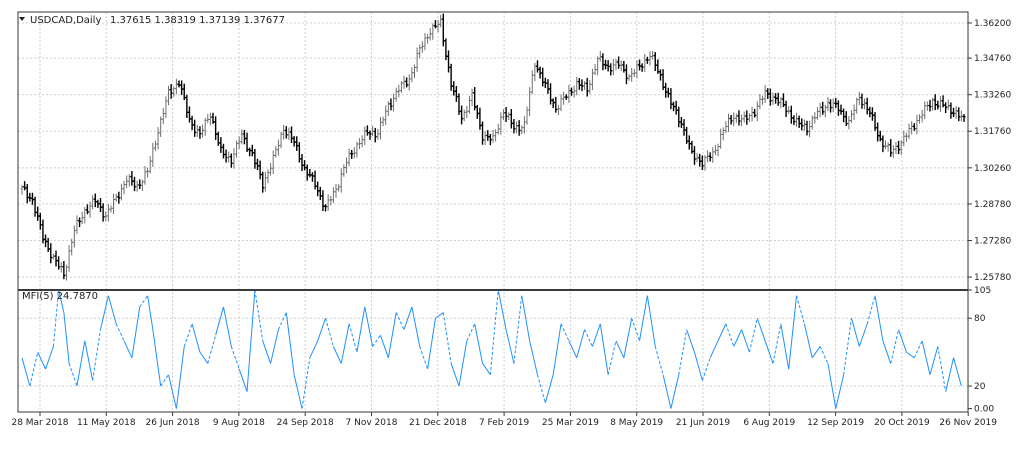 The height and width of the screenshot is (454, 1029). I want to click on symbol-dropdown-icon, so click(22, 19).